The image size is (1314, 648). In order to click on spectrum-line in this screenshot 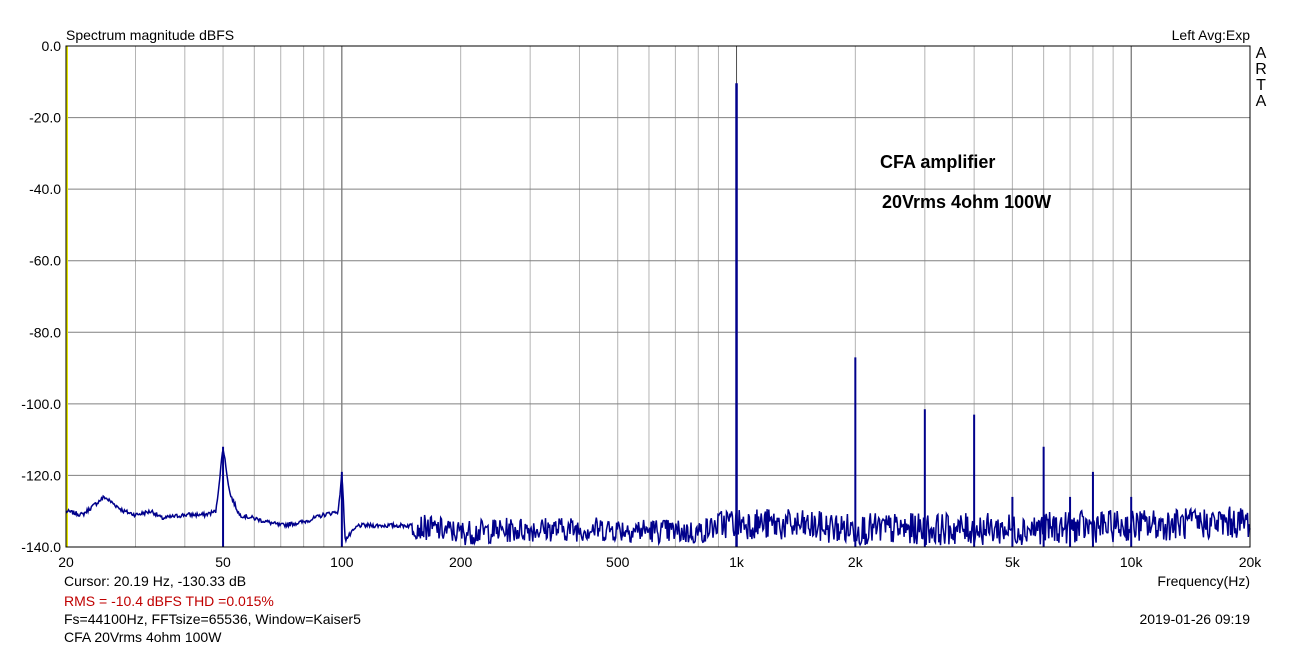, I will do `click(658, 497)`.